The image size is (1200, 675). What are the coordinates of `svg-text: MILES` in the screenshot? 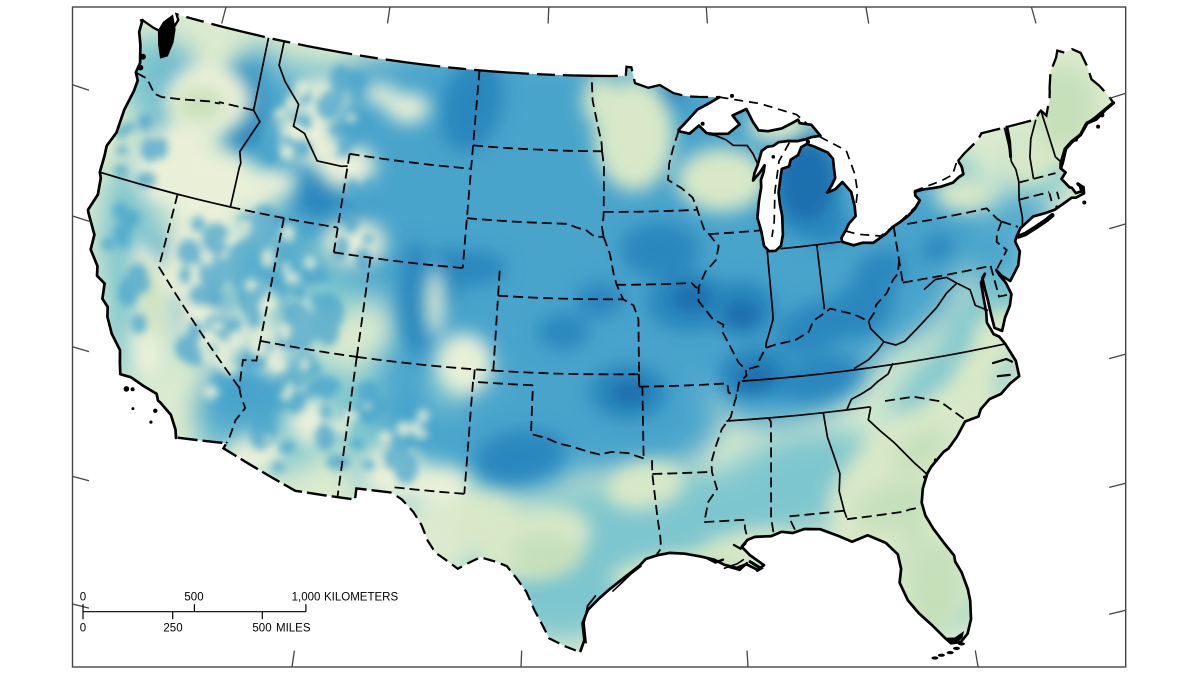 It's located at (293, 629).